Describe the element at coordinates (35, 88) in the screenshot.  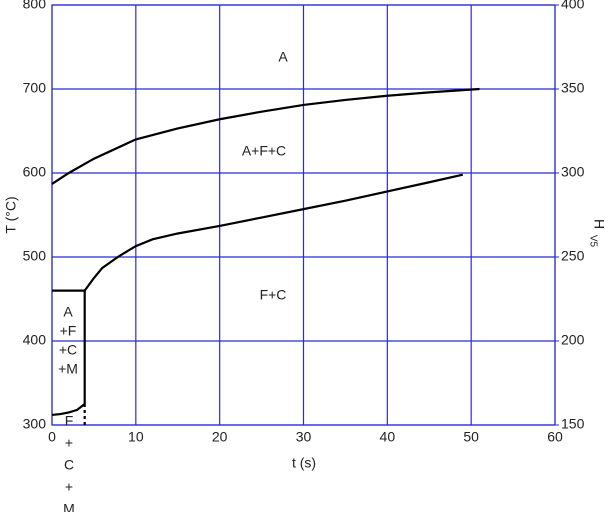
I see `y-tick-label: 700` at that location.